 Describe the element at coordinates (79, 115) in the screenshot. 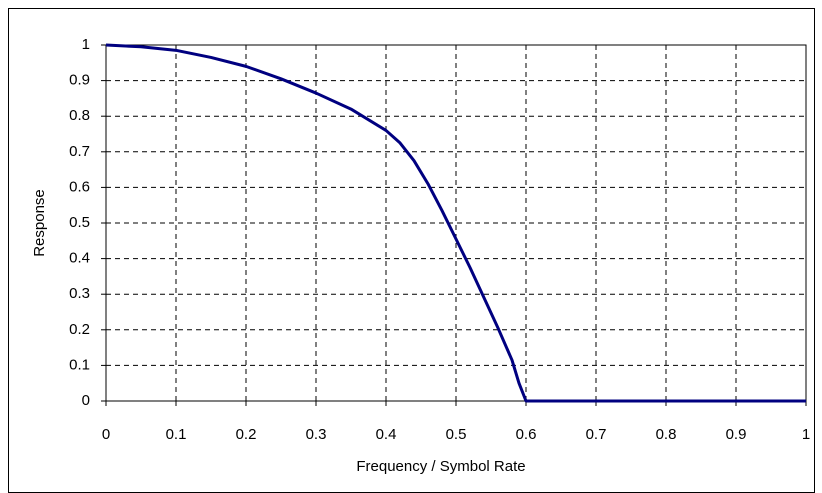

I see `y-tick-label: 0.8` at that location.